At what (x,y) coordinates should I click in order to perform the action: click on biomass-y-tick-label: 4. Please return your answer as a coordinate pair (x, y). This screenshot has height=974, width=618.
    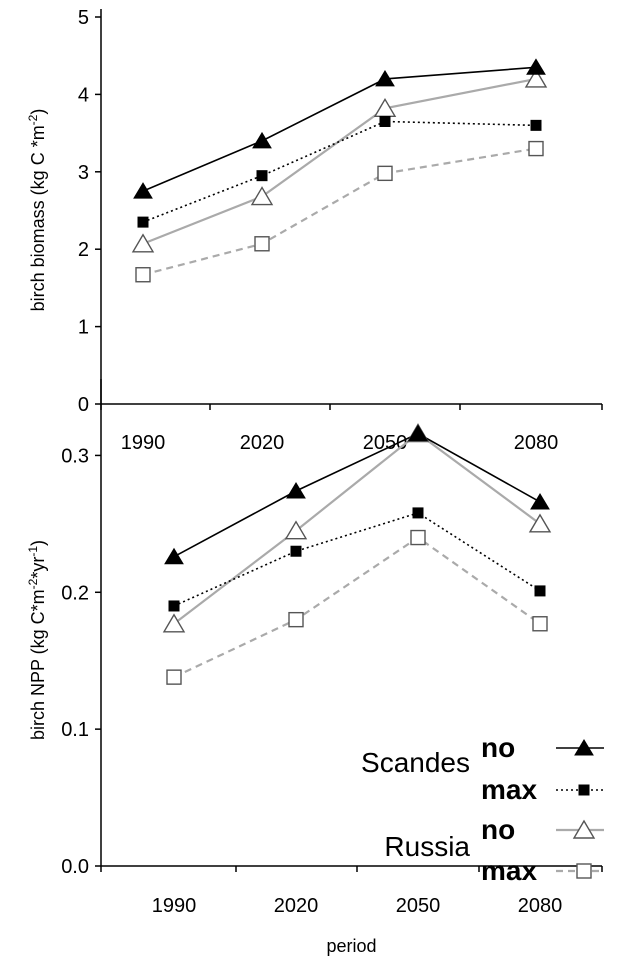
    Looking at the image, I should click on (83, 95).